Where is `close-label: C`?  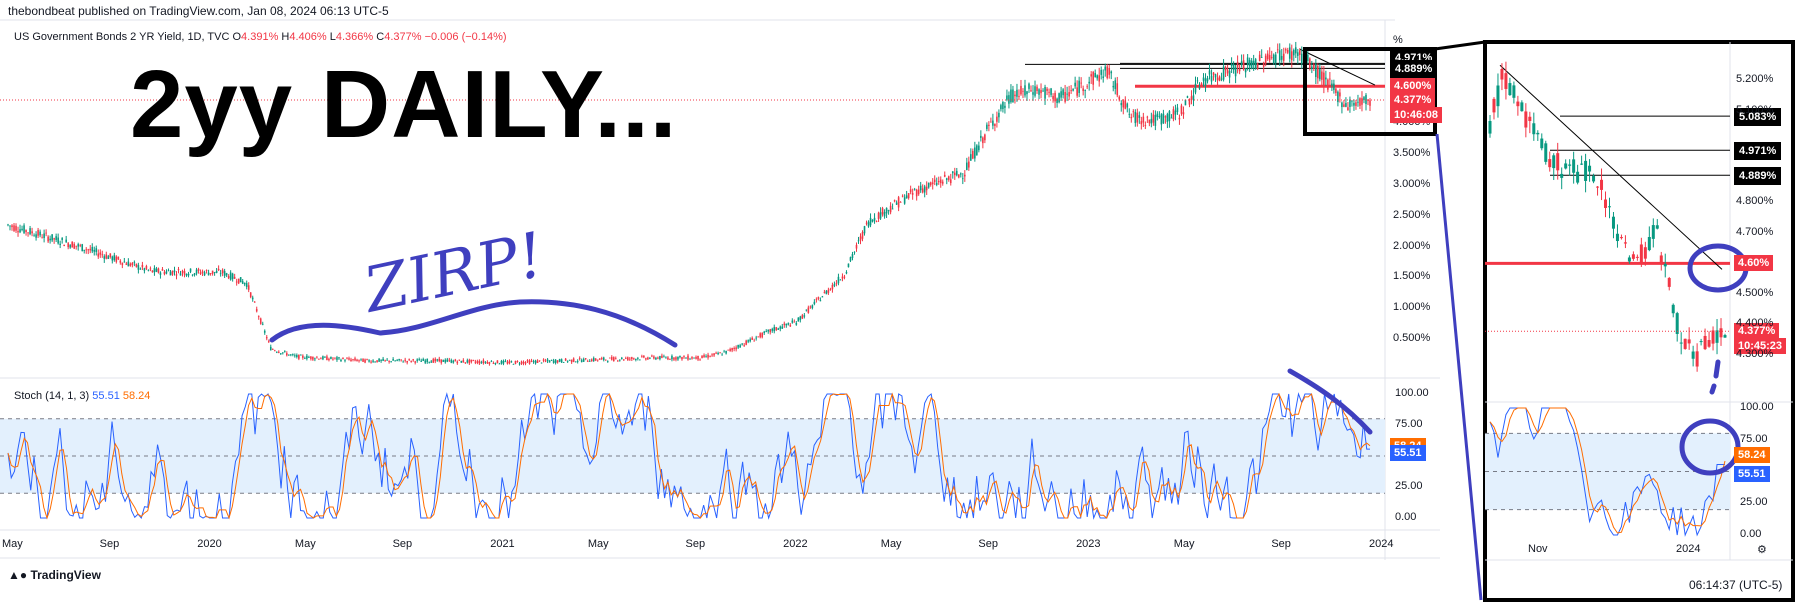
close-label: C is located at coordinates (380, 37).